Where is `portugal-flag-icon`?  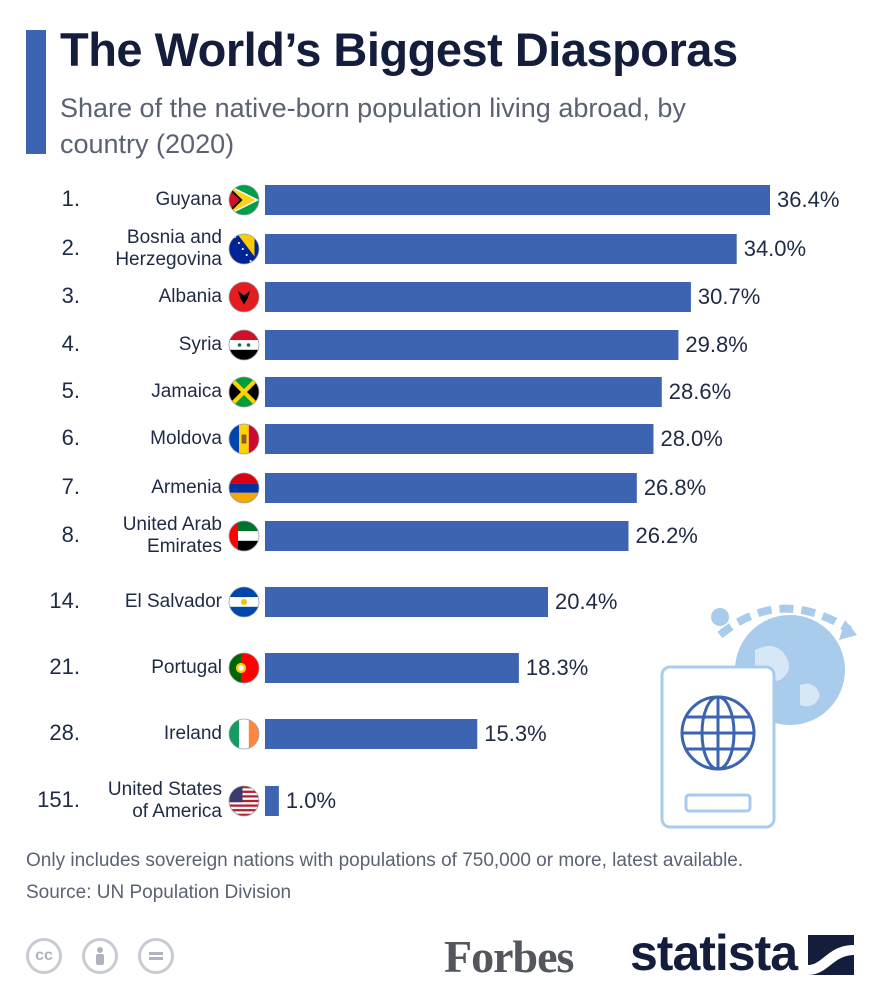
portugal-flag-icon is located at coordinates (244, 668).